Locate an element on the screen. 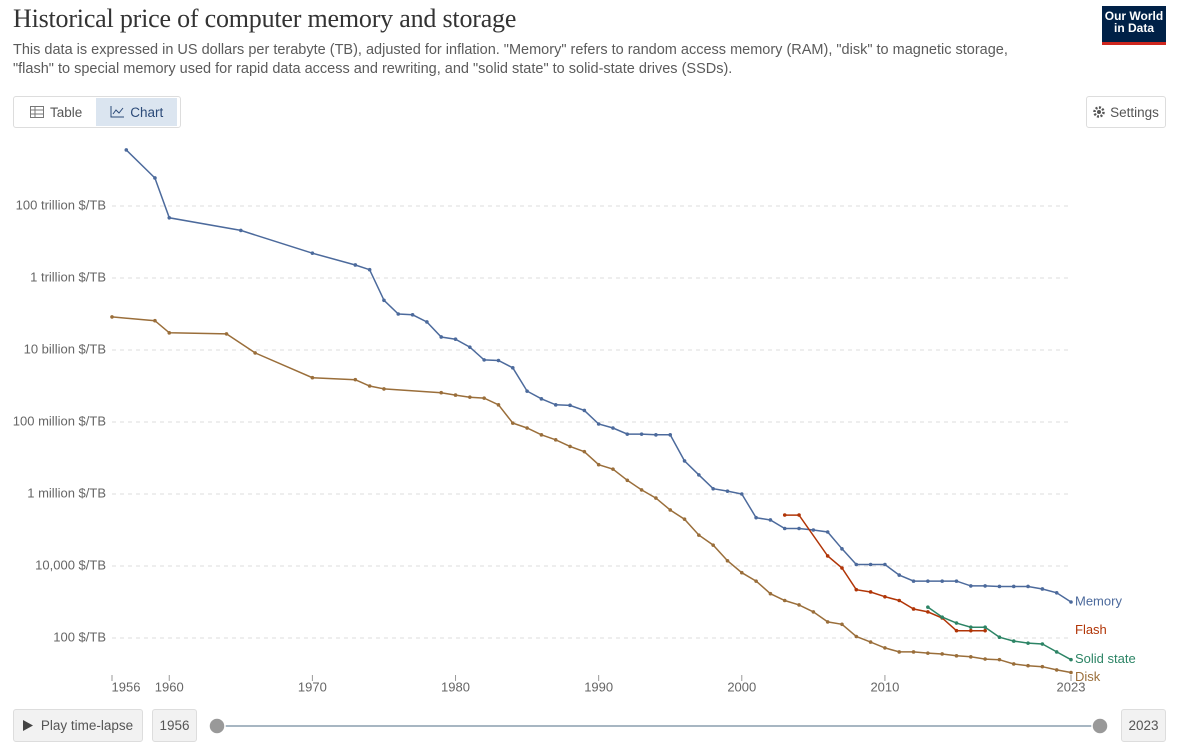 The width and height of the screenshot is (1178, 753). y-tick-label: 1 million $/TB is located at coordinates (66, 492).